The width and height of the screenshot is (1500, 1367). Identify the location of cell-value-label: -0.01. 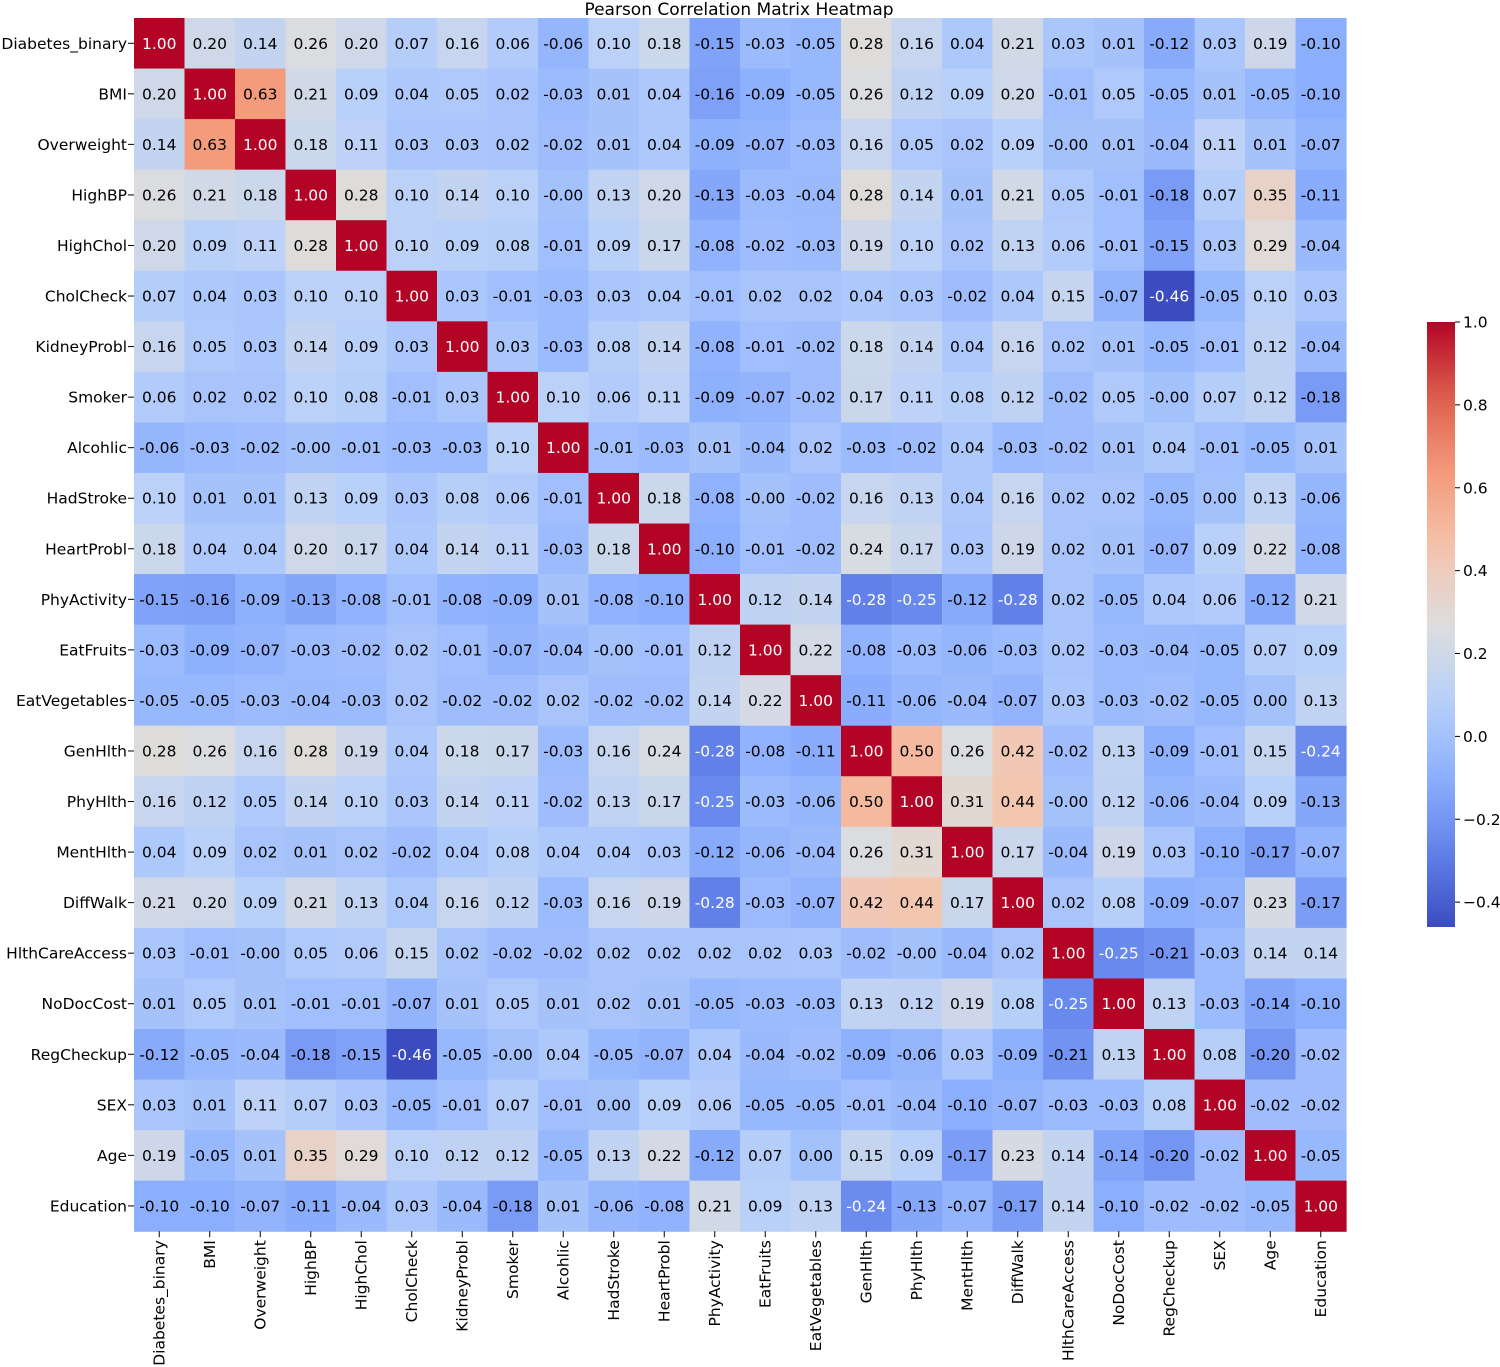
(462, 1105).